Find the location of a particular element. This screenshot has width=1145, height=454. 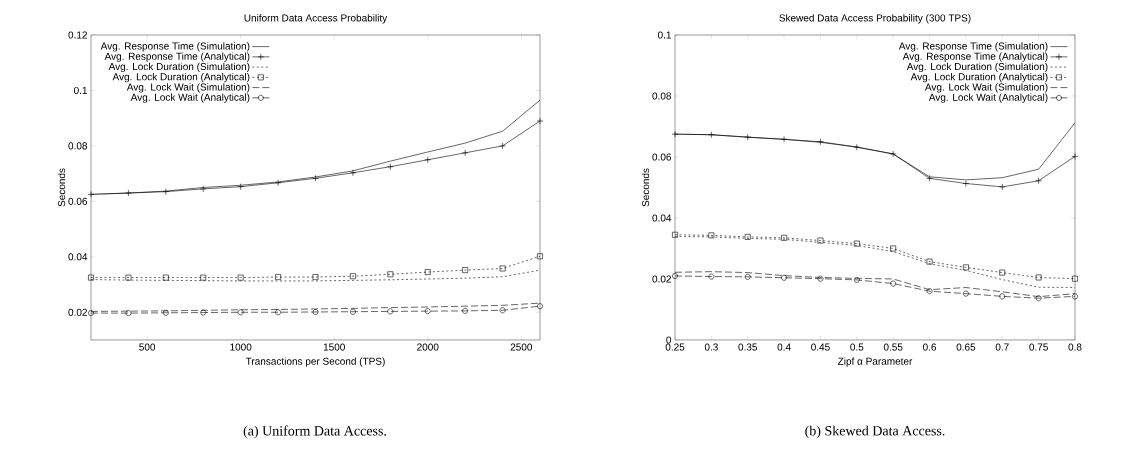

x-tick-label: 0.25 is located at coordinates (675, 347).